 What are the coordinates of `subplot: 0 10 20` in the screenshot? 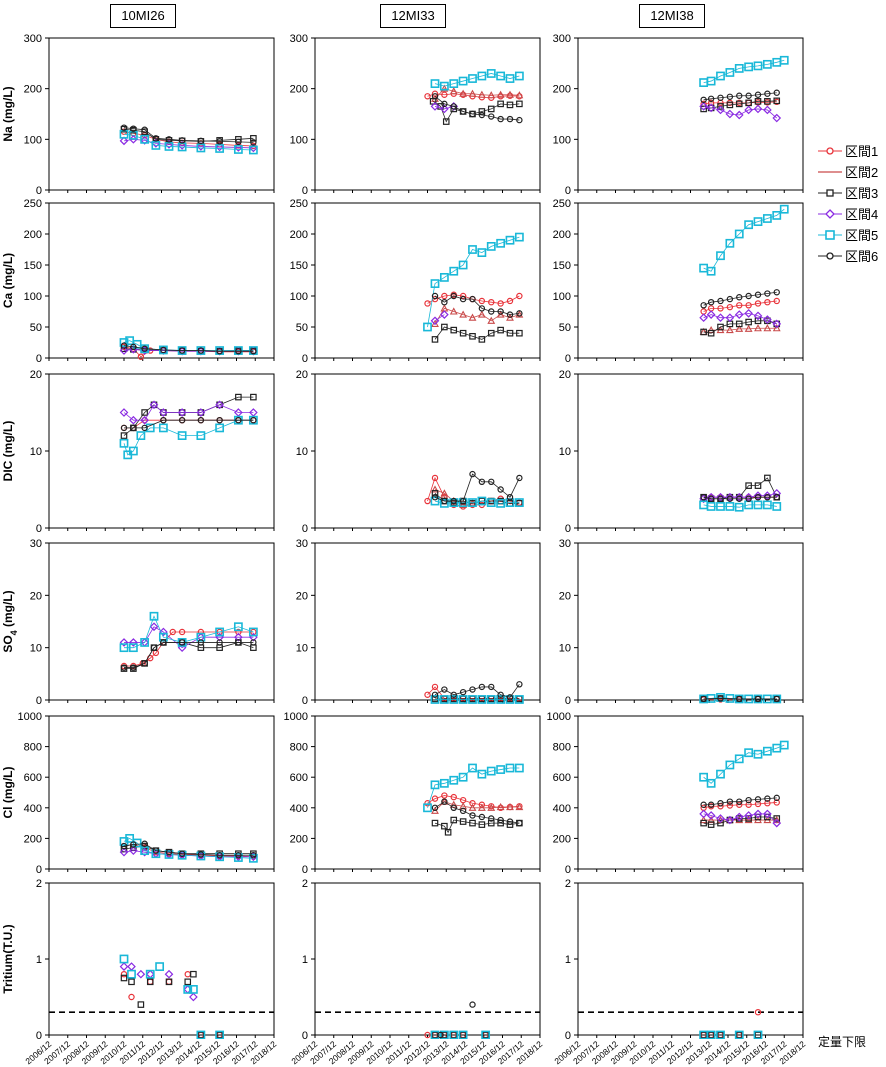 It's located at (681, 452).